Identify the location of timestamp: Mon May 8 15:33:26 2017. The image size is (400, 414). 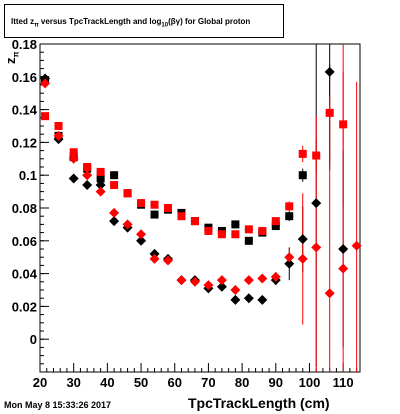
(58, 405).